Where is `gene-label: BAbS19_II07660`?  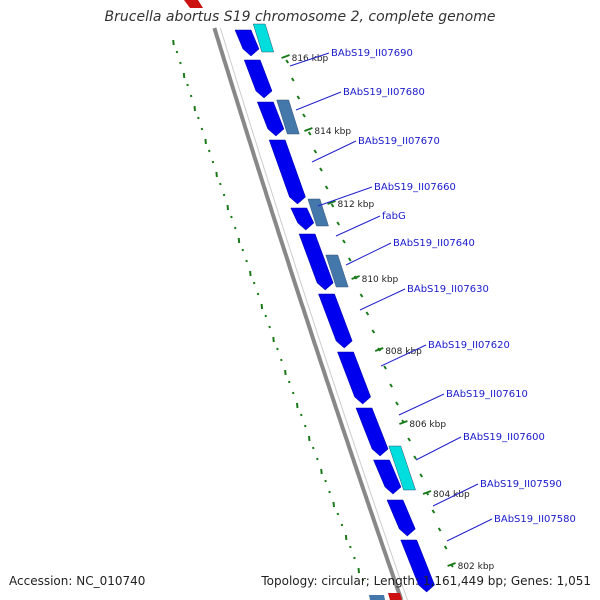 gene-label: BAbS19_II07660 is located at coordinates (415, 187).